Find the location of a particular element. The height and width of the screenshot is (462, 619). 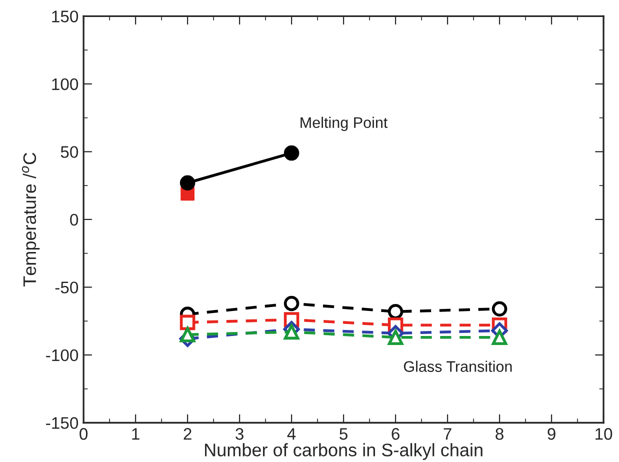

annotation: Glass Transition is located at coordinates (458, 366).